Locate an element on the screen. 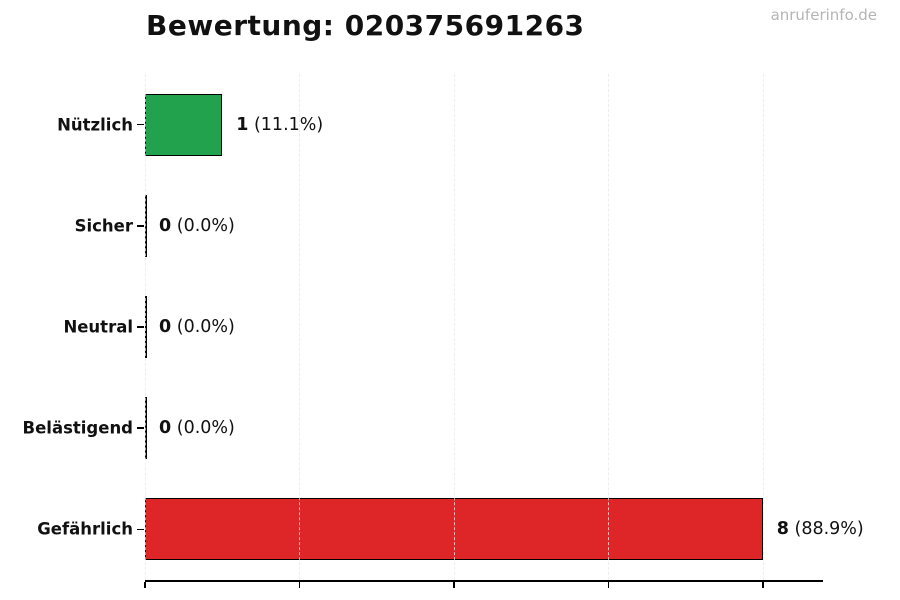 This screenshot has height=600, width=900. value-count: 8 is located at coordinates (782, 529).